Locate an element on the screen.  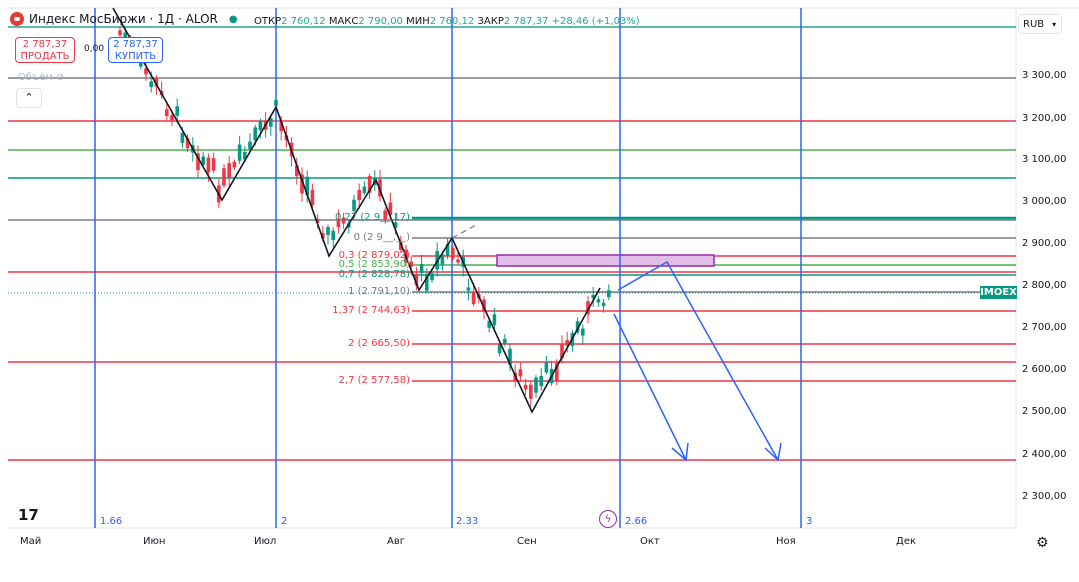
time-axis-label: Июн is located at coordinates (154, 541).